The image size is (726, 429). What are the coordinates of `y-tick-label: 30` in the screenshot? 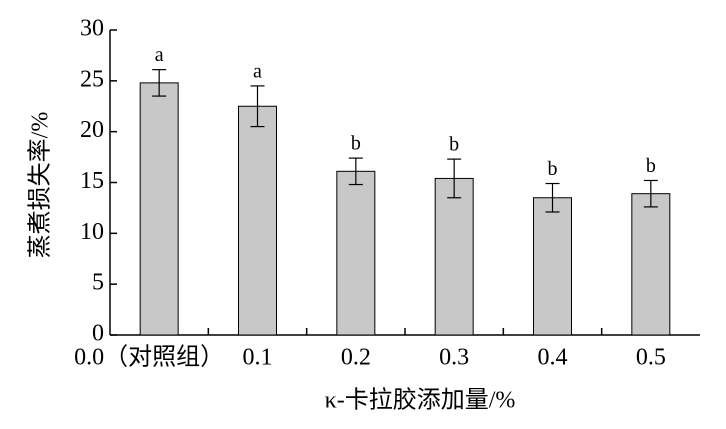 It's located at (92, 29).